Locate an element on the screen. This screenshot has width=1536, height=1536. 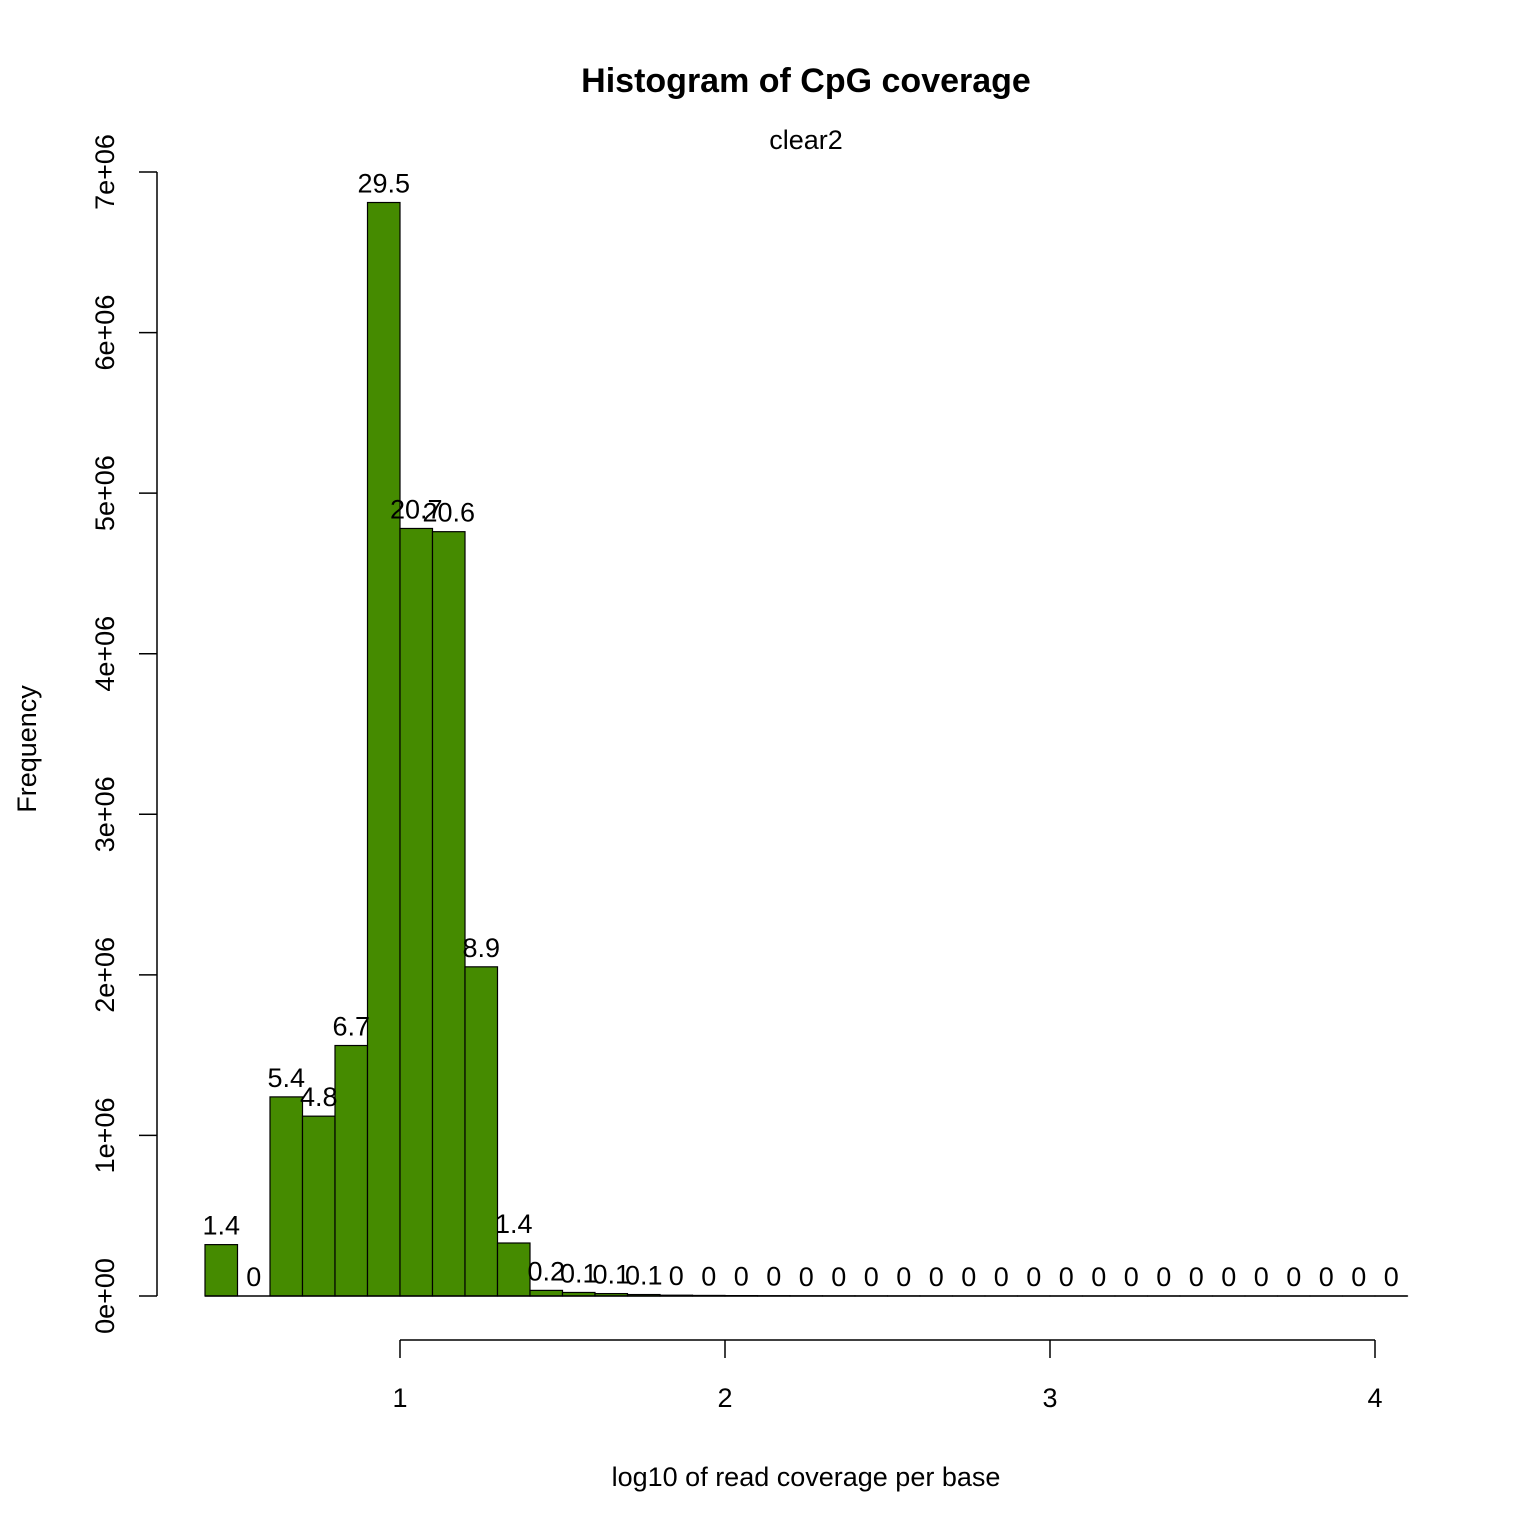
y-tick-label: 4e+06 is located at coordinates (105, 654).